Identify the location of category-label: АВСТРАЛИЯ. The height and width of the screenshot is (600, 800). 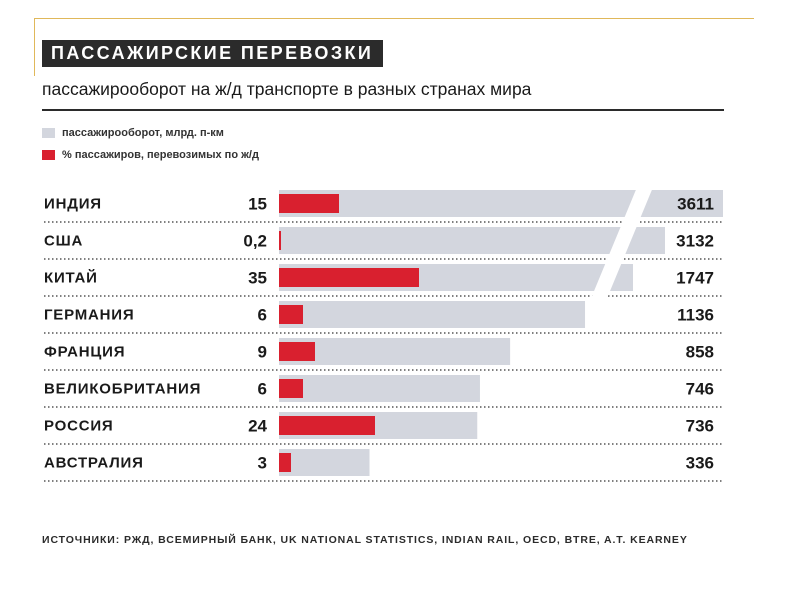
(94, 463).